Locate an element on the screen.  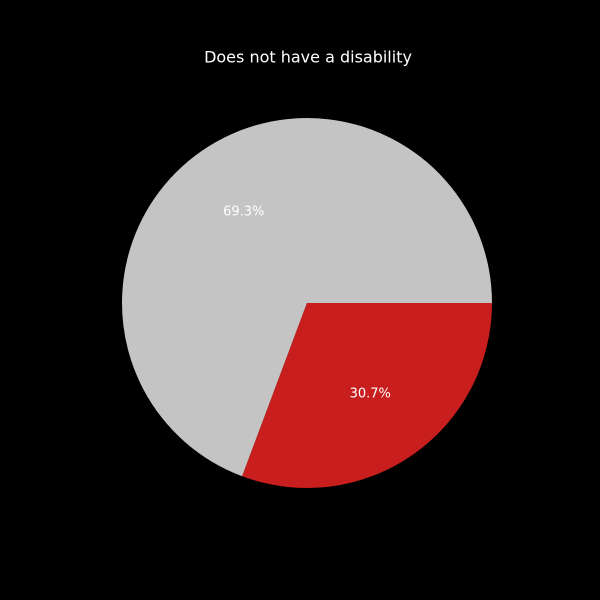
value-label: 30.7% is located at coordinates (370, 394).